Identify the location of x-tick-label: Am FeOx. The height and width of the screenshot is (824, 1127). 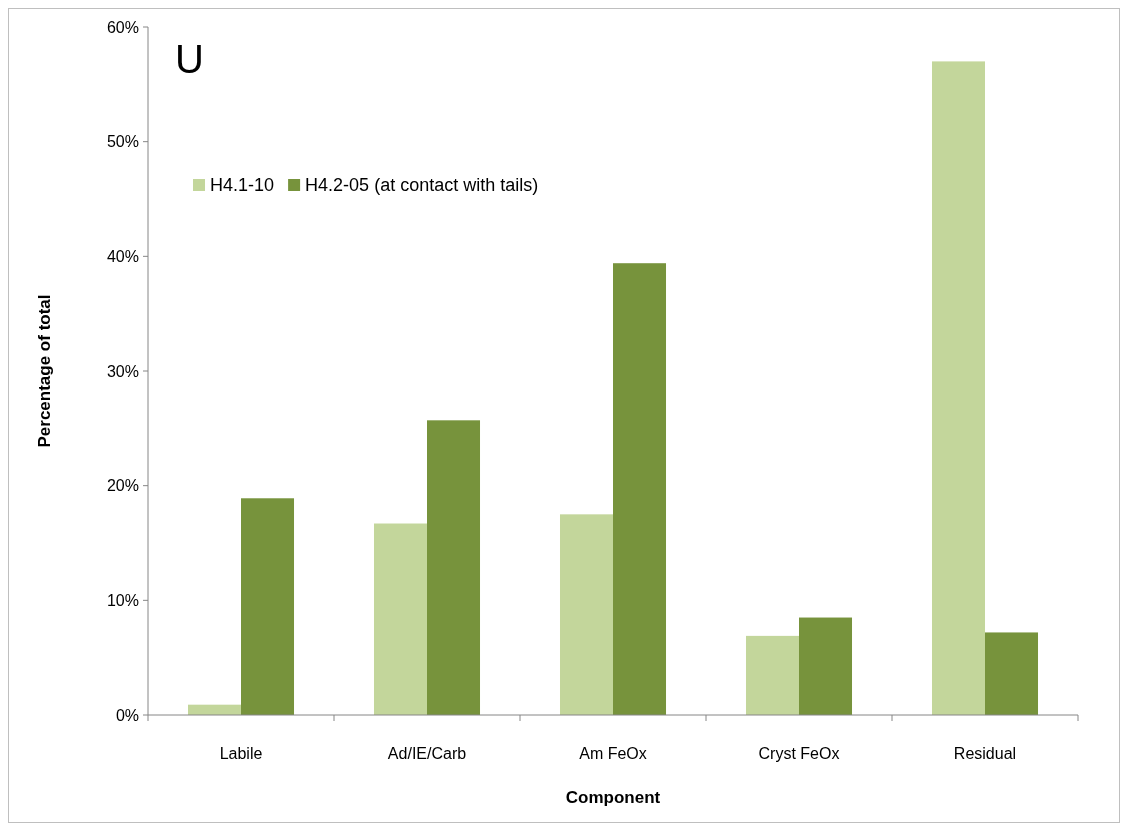
(613, 753).